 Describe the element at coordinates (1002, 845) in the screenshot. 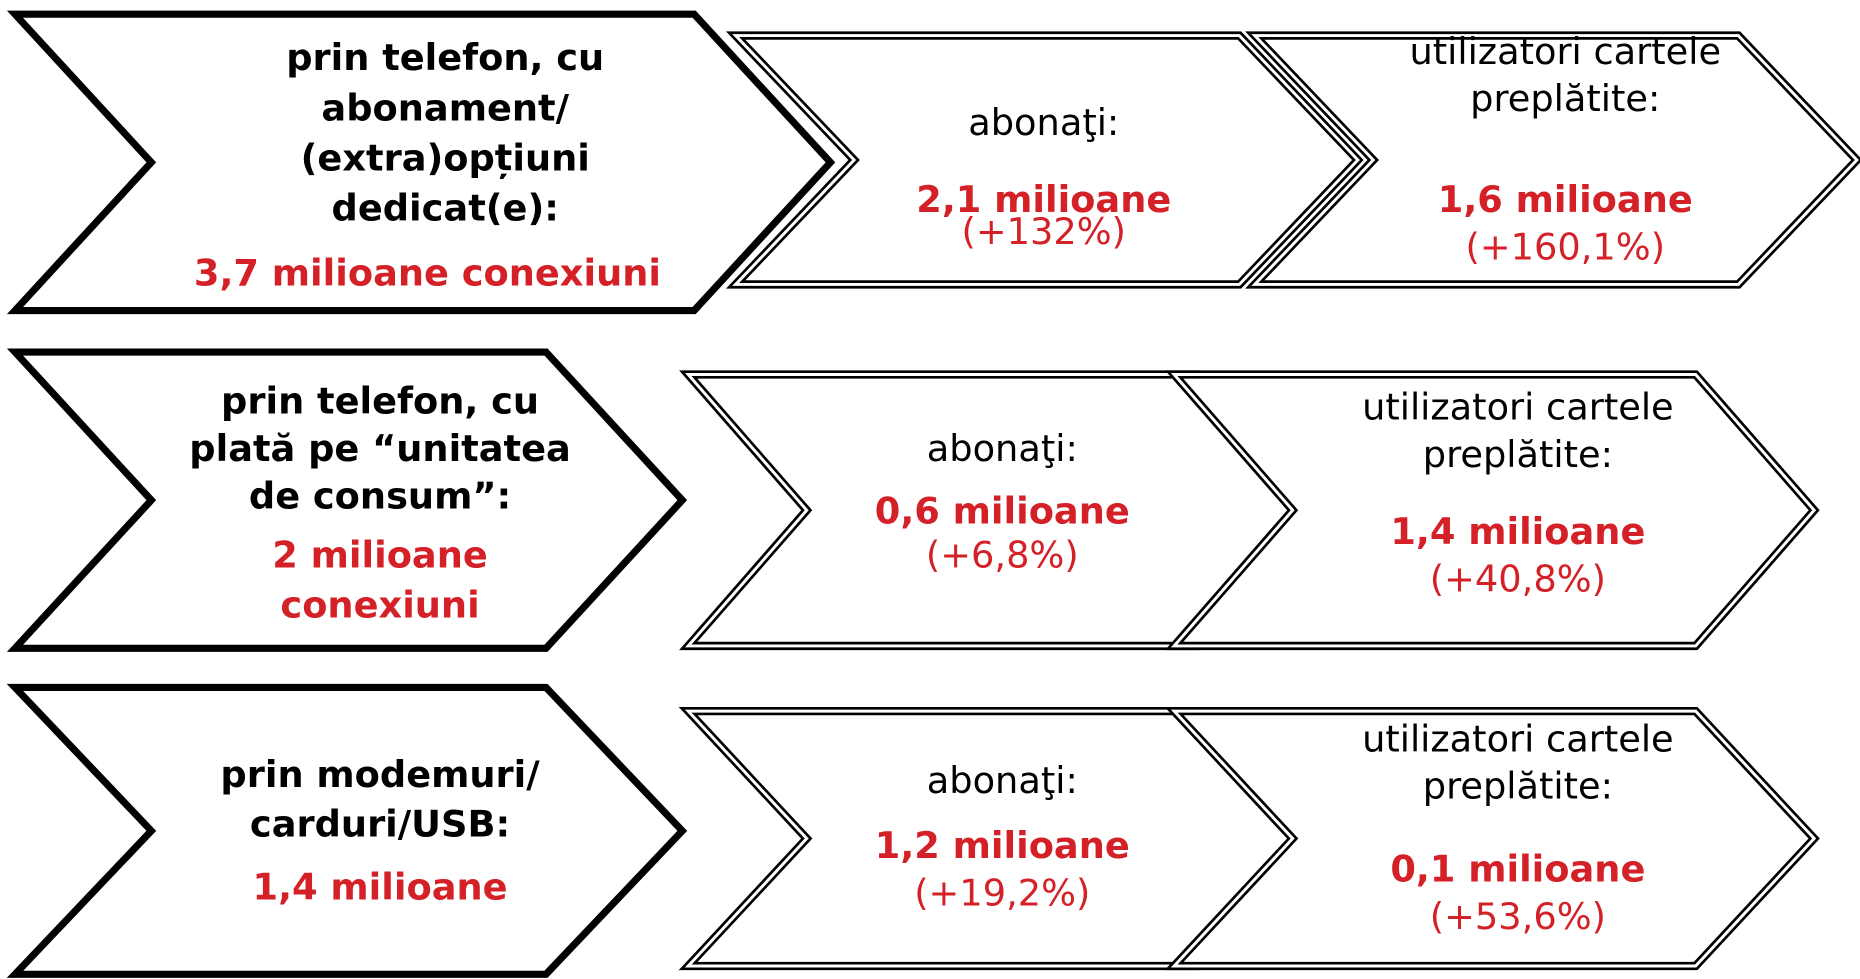

I see `subscribers-value: 1,2 milioane` at that location.